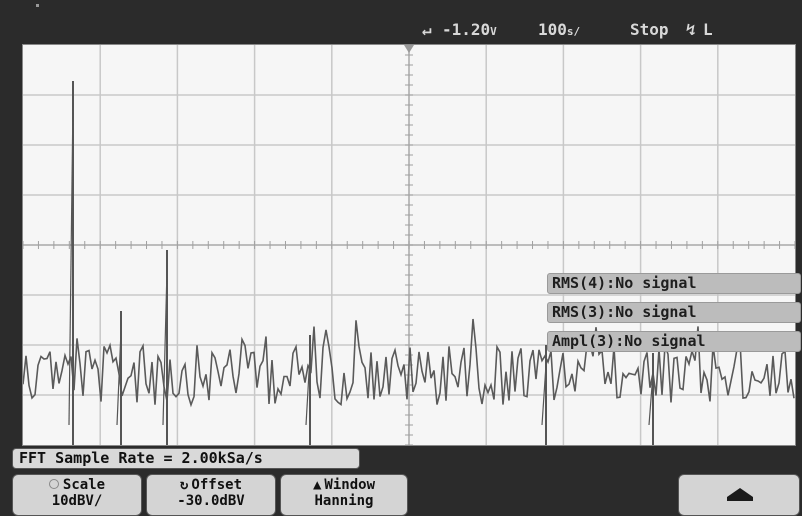 This screenshot has height=516, width=802. I want to click on fft-sample-rate: FFT Sample Rate = 2.00kSa/s, so click(186, 458).